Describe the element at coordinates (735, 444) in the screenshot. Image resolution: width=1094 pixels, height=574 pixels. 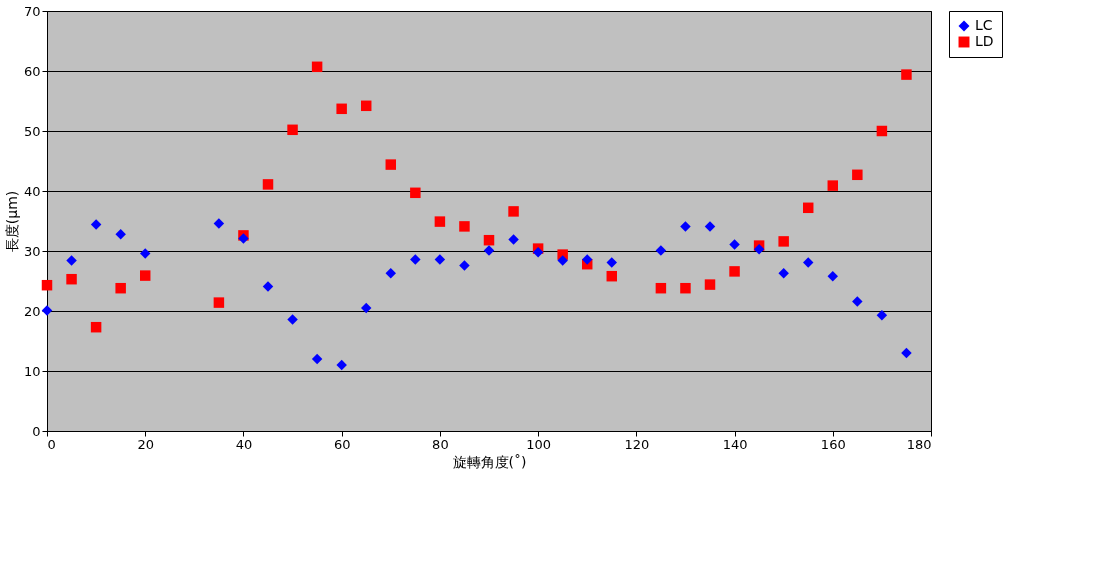
I see `x-tick-label: 140` at that location.